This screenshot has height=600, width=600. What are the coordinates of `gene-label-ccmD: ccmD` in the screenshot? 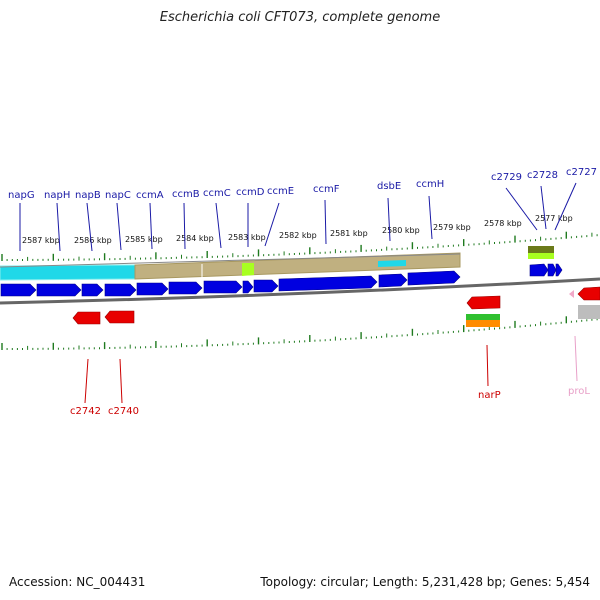 It's located at (250, 192).